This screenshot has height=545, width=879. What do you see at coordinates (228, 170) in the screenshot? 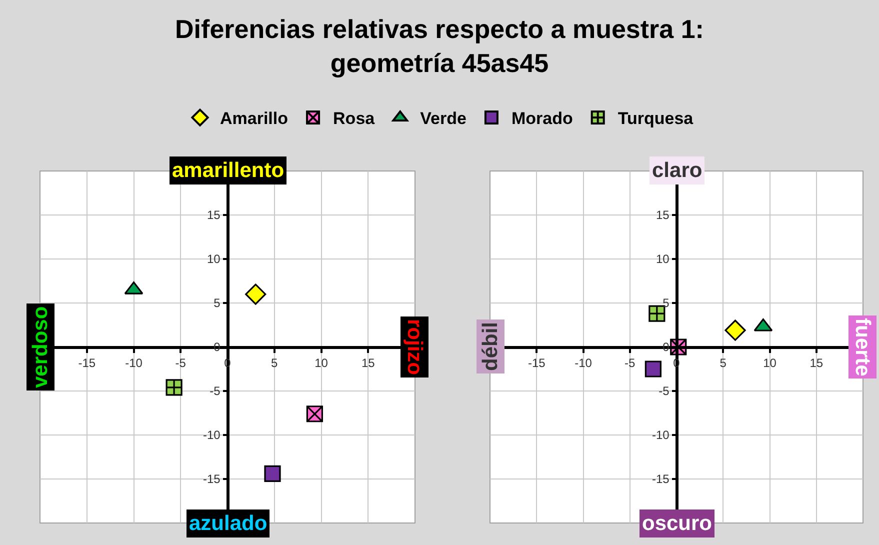
I see `annotation: amarillento` at bounding box center [228, 170].